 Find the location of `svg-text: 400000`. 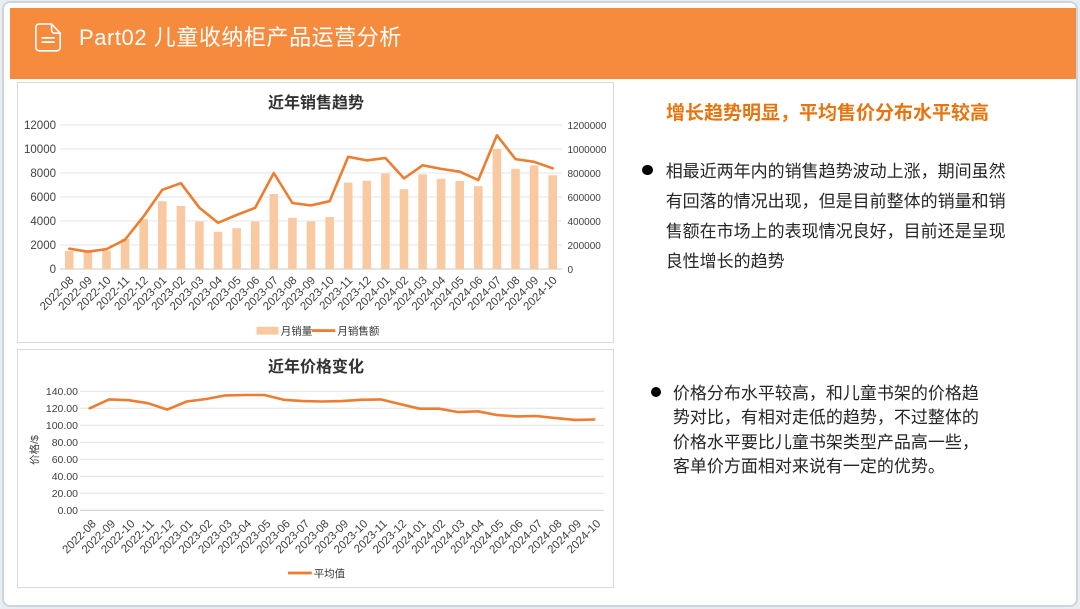

svg-text: 400000 is located at coordinates (585, 222).